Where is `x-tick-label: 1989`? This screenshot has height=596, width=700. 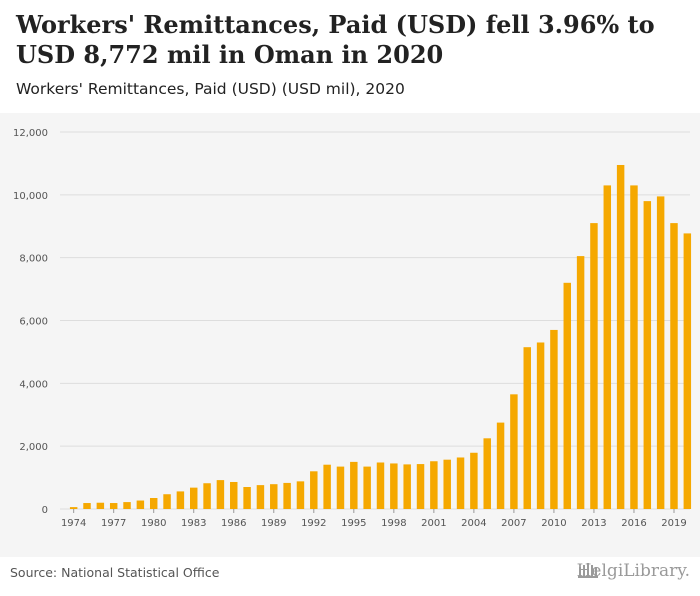 x-tick-label: 1989 is located at coordinates (273, 523).